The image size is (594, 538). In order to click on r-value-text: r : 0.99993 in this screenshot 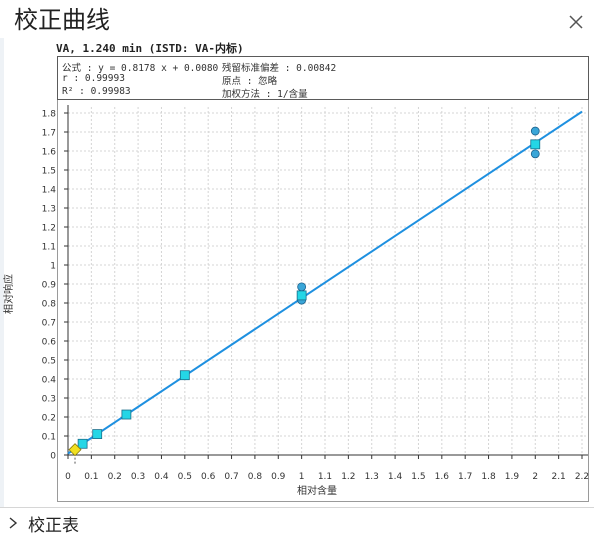, I will do `click(93, 78)`.